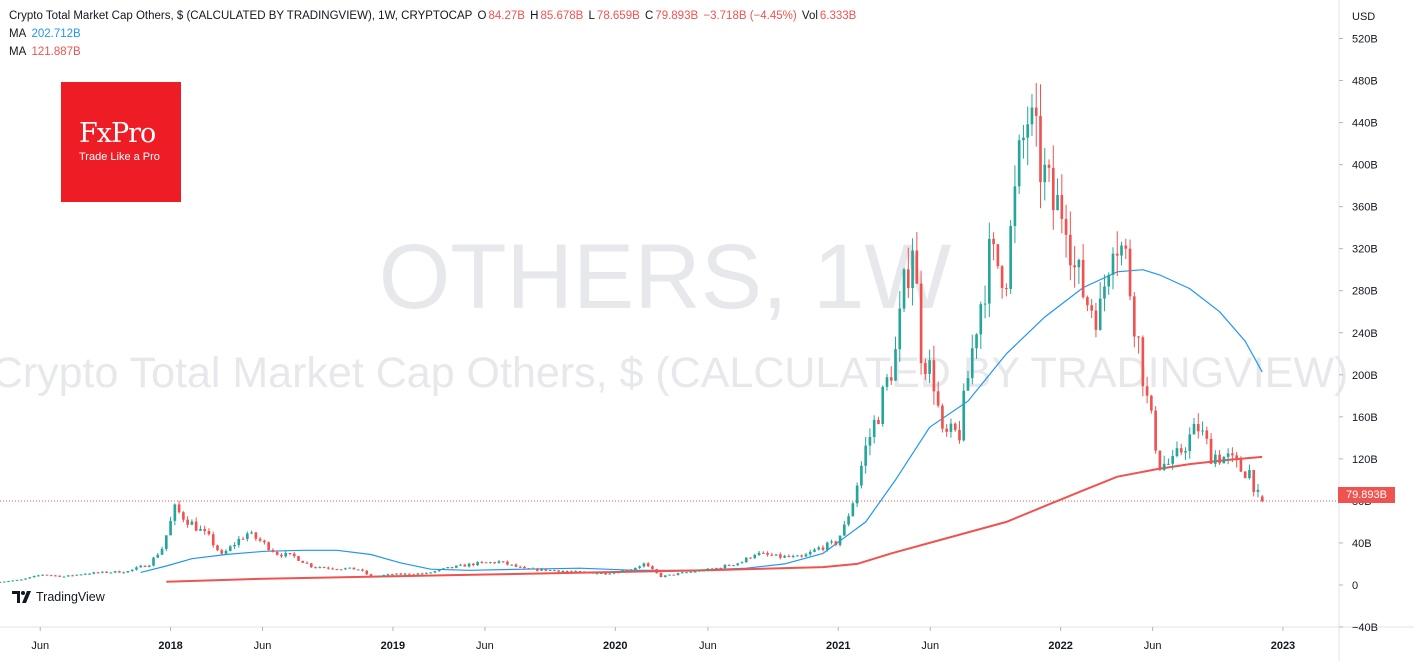  What do you see at coordinates (18, 34) in the screenshot?
I see `ma1-label: MA` at bounding box center [18, 34].